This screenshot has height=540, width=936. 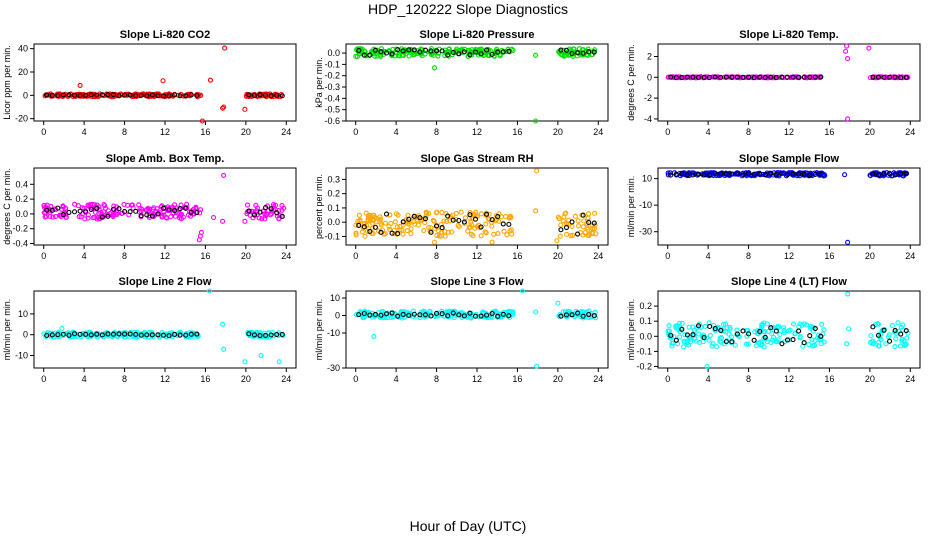 What do you see at coordinates (829, 256) in the screenshot?
I see `x-tick-label: 16` at bounding box center [829, 256].